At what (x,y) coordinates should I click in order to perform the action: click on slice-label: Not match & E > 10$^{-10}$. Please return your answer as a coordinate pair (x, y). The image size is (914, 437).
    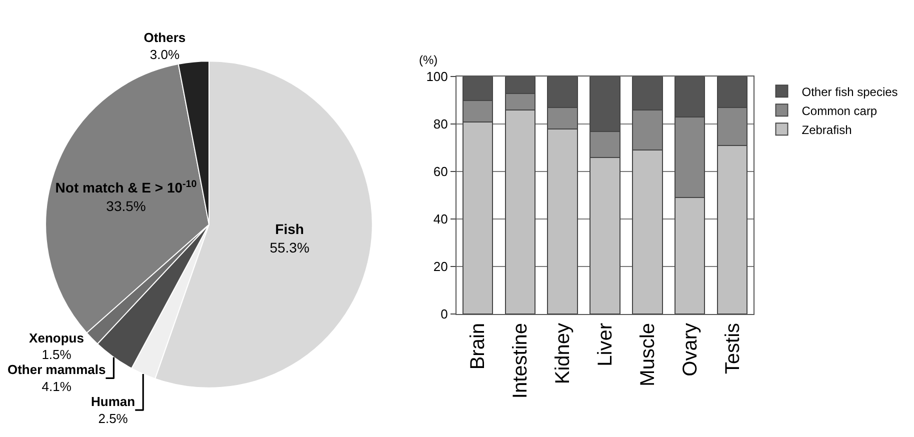
    Looking at the image, I should click on (126, 187).